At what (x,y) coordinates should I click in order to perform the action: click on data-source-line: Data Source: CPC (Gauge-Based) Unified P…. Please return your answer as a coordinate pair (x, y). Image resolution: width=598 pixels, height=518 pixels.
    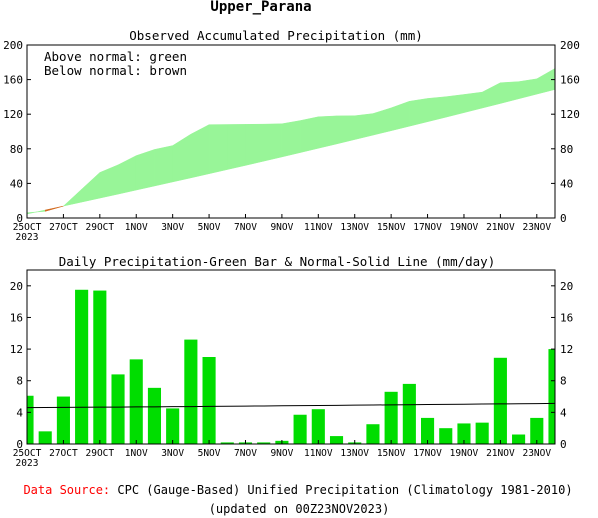
    Looking at the image, I should click on (297, 490).